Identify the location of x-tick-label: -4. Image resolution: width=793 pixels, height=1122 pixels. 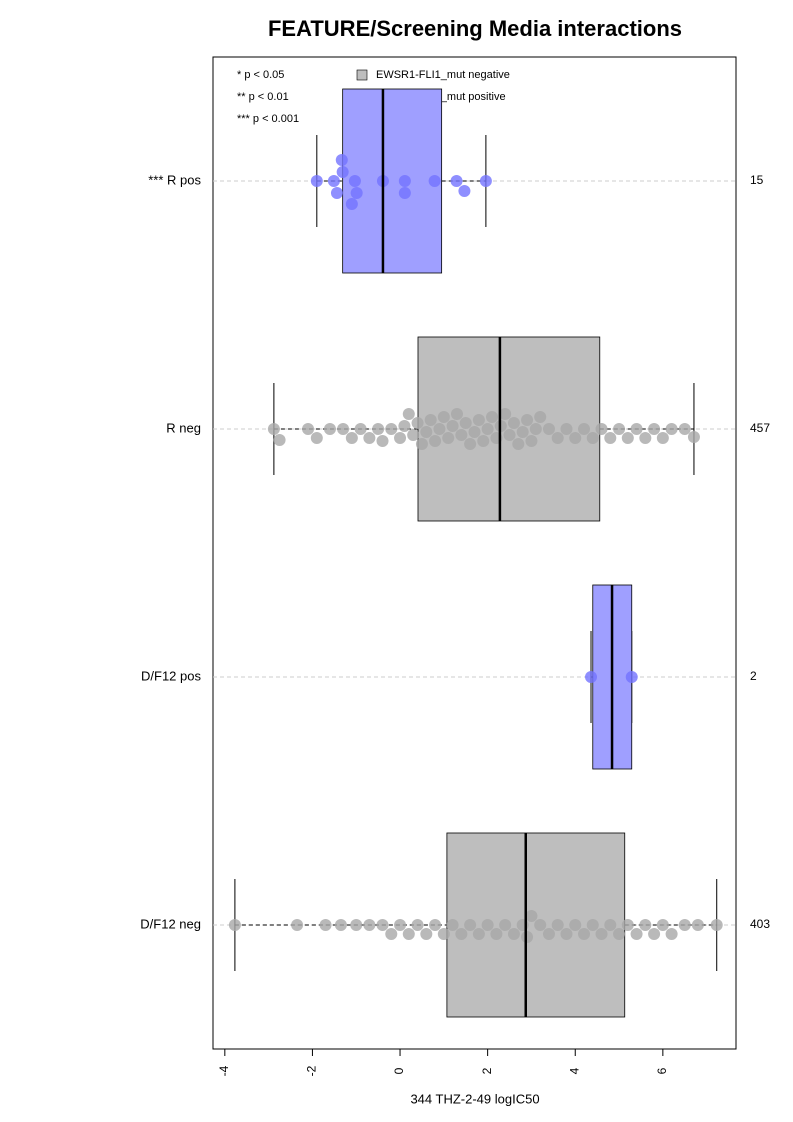
(224, 1070).